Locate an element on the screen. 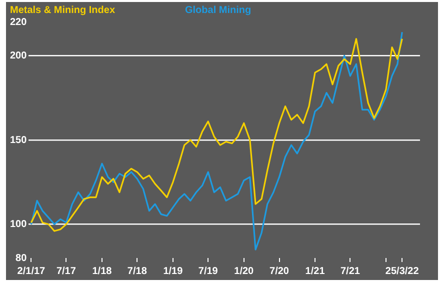  y-tick-label: 200 is located at coordinates (19, 56).